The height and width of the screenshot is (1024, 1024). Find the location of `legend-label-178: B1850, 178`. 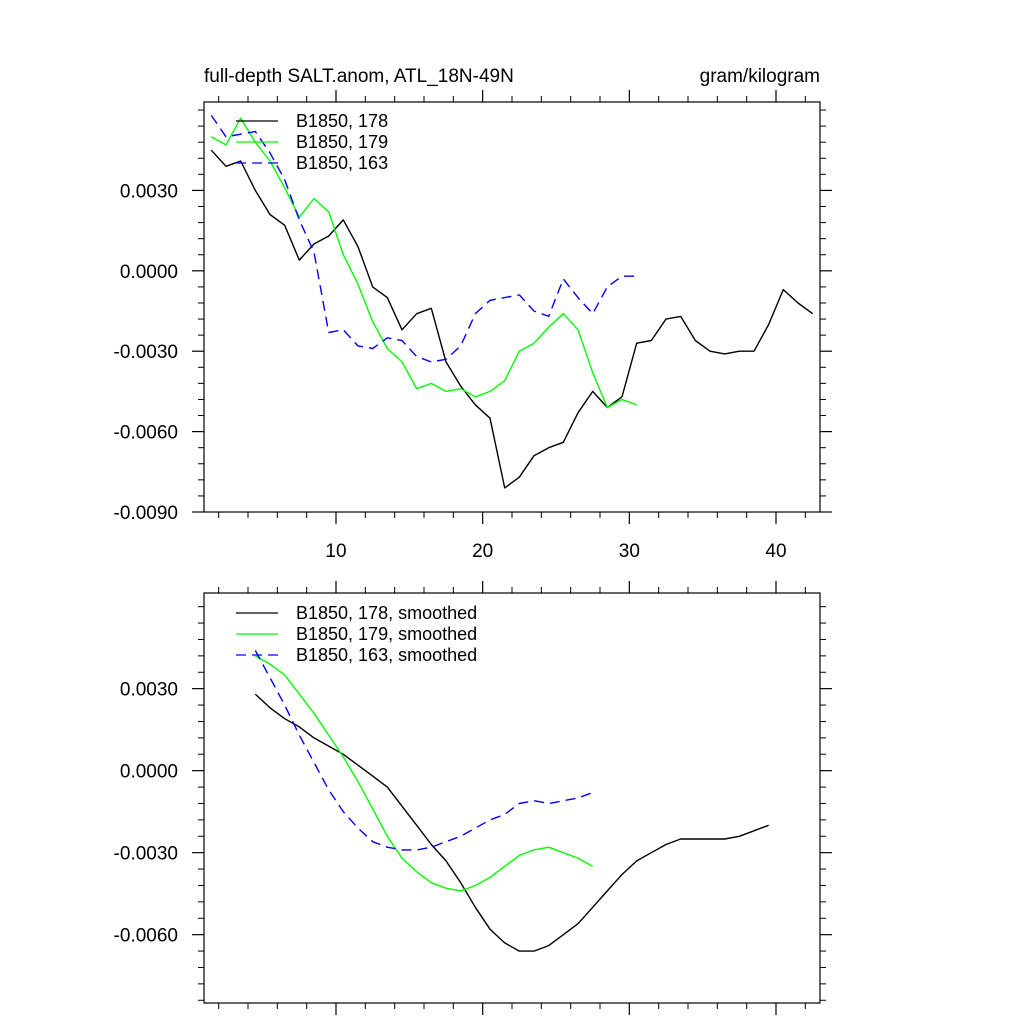

legend-label-178: B1850, 178 is located at coordinates (342, 121).